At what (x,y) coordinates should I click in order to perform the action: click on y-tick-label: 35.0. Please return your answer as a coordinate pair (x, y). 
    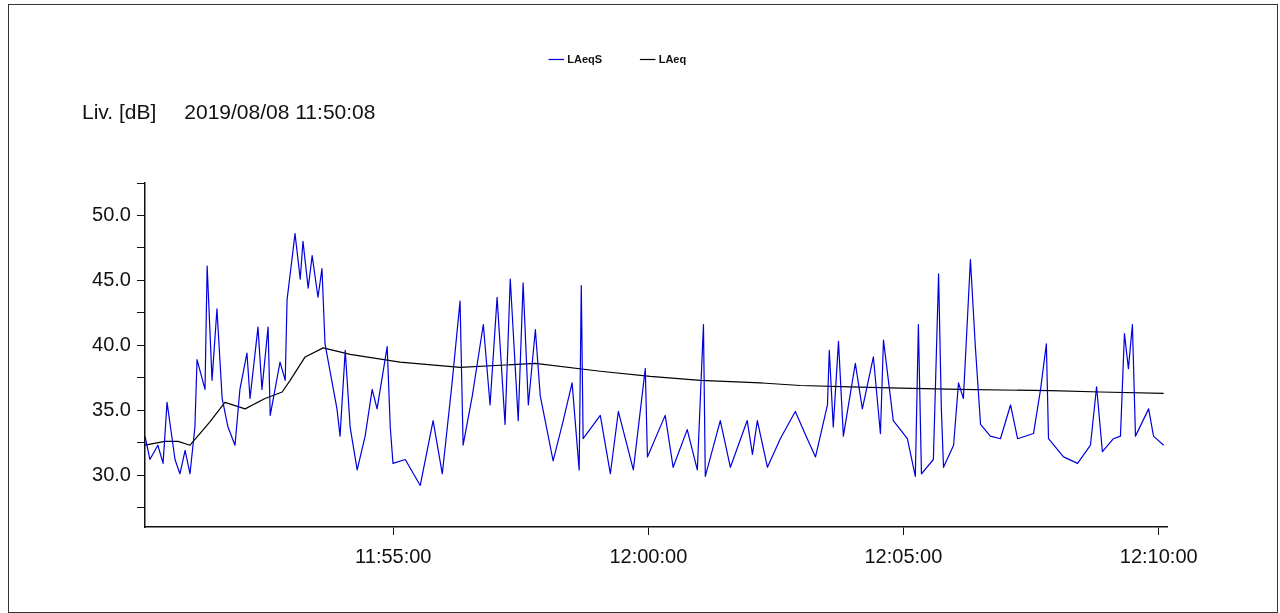
    Looking at the image, I should click on (111, 408).